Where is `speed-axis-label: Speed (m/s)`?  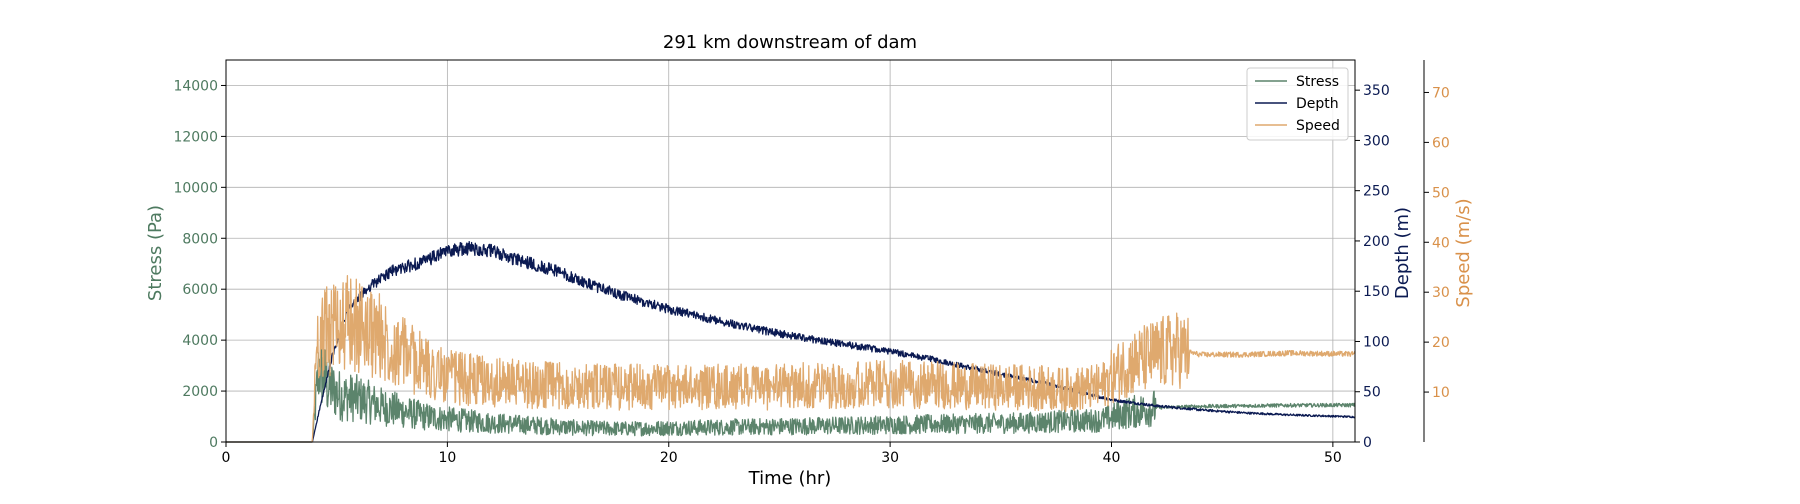 speed-axis-label: Speed (m/s) is located at coordinates (1463, 252).